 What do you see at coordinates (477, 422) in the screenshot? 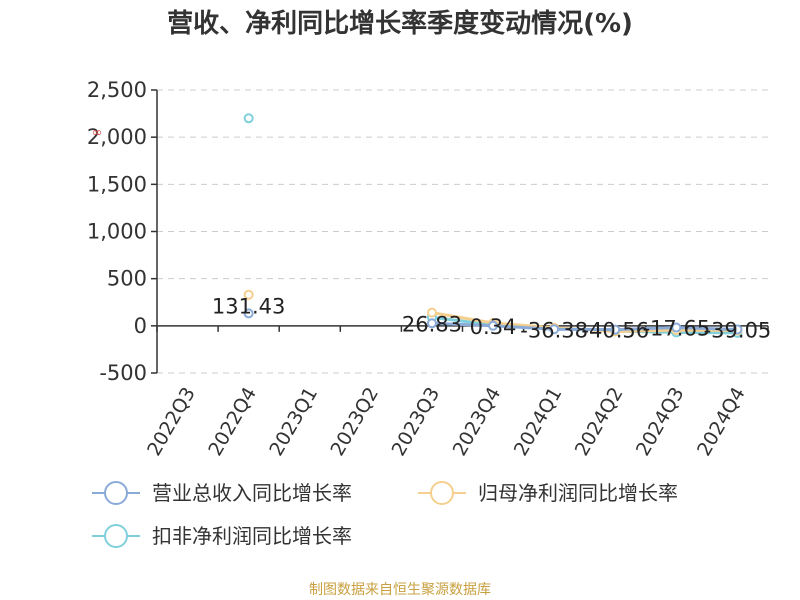
I see `x-tick-label: 2023Q4` at bounding box center [477, 422].